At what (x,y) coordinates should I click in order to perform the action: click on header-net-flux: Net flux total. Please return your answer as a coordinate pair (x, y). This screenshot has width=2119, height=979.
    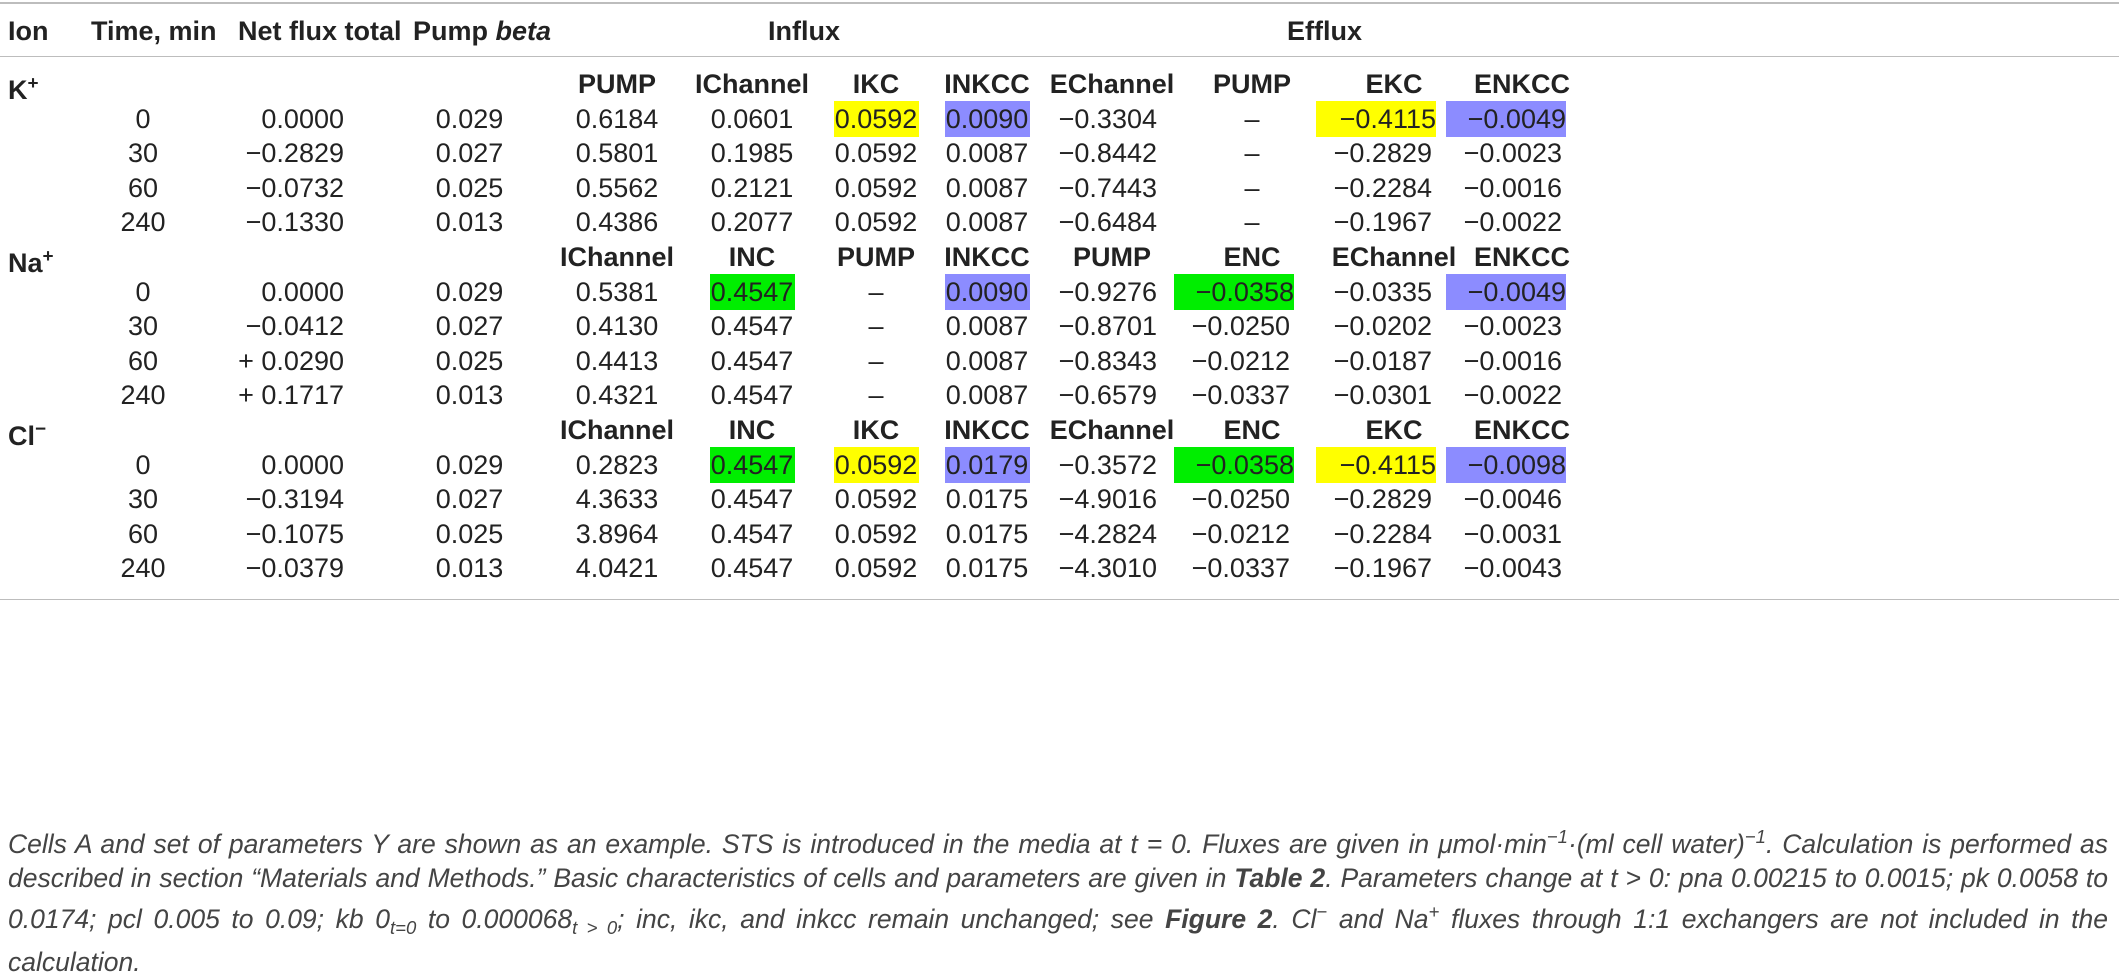
    Looking at the image, I should click on (320, 31).